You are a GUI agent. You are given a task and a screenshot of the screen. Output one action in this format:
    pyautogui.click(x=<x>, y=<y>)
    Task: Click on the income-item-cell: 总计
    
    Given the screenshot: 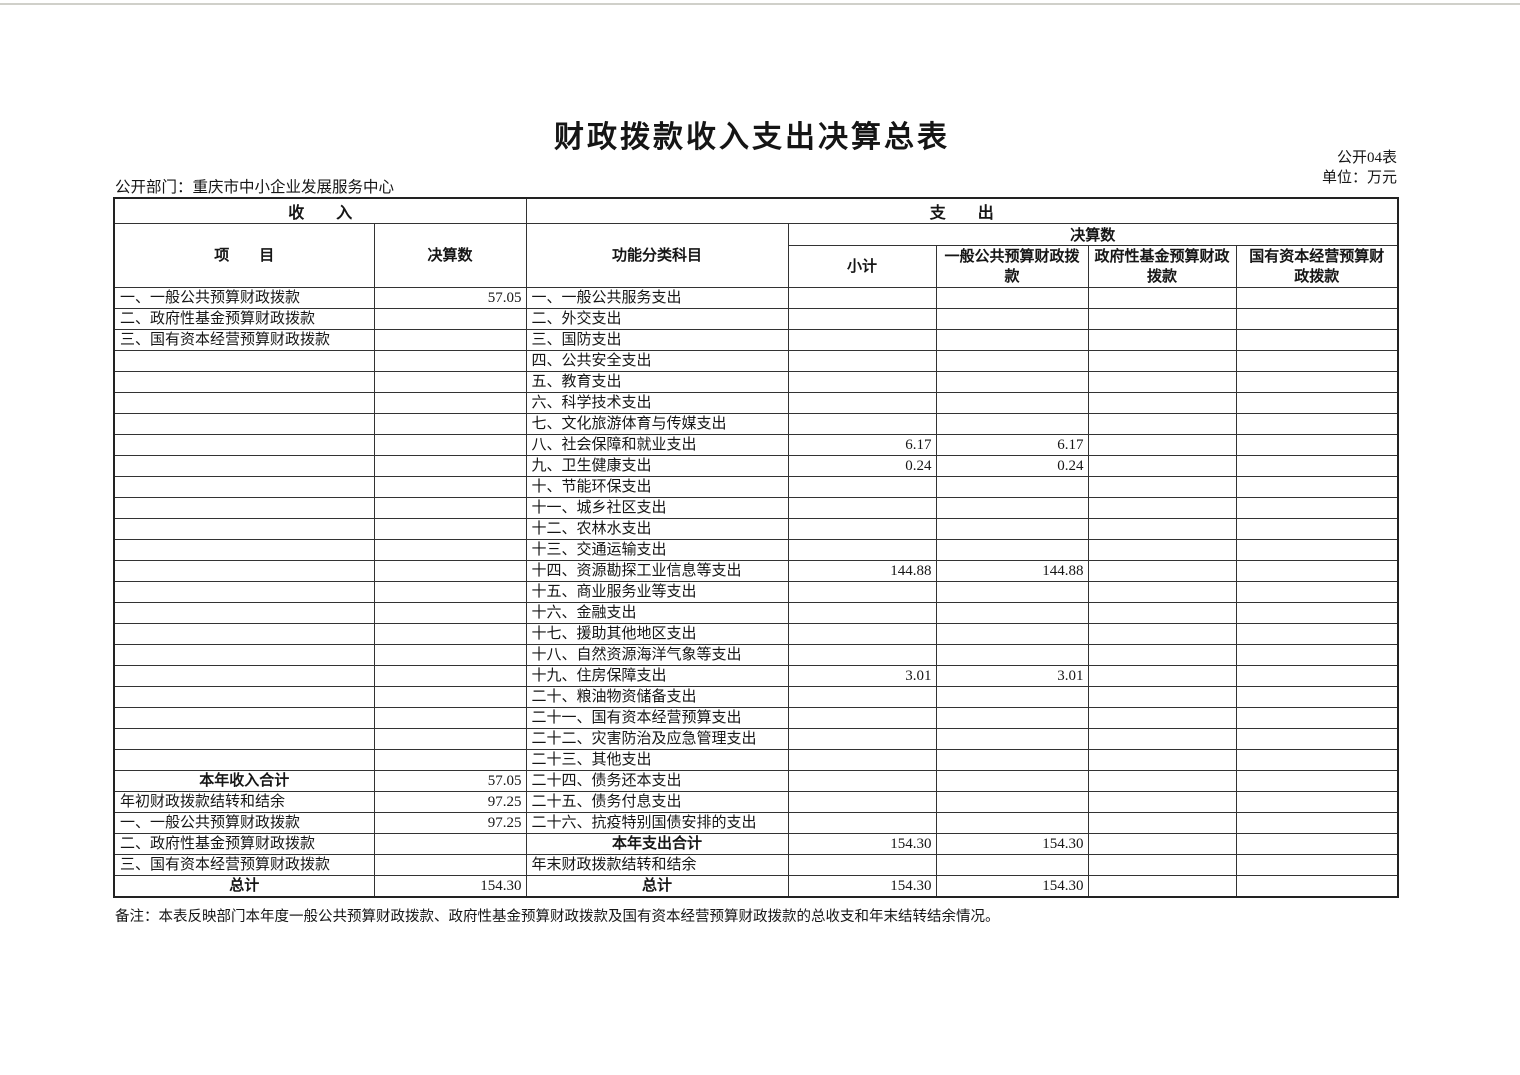 What is the action you would take?
    pyautogui.click(x=244, y=886)
    